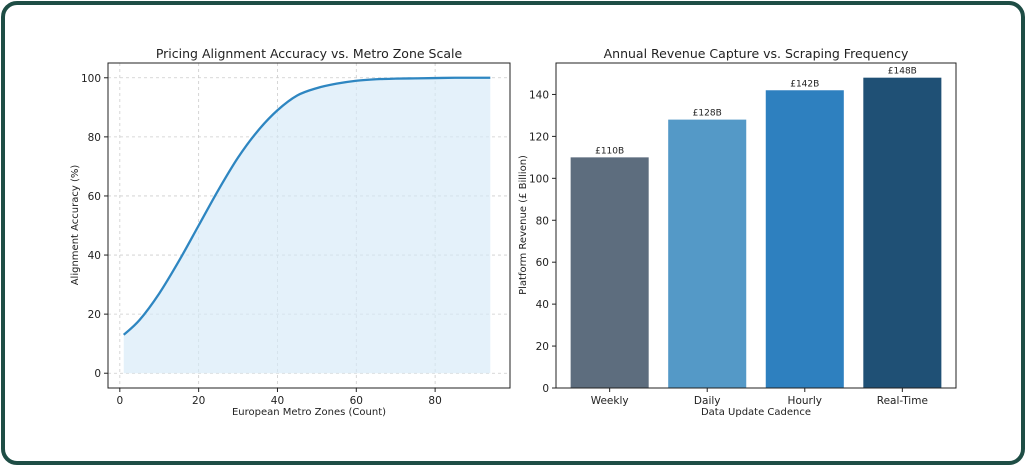  I want to click on revenue-bar-data-label: £128B, so click(707, 114).